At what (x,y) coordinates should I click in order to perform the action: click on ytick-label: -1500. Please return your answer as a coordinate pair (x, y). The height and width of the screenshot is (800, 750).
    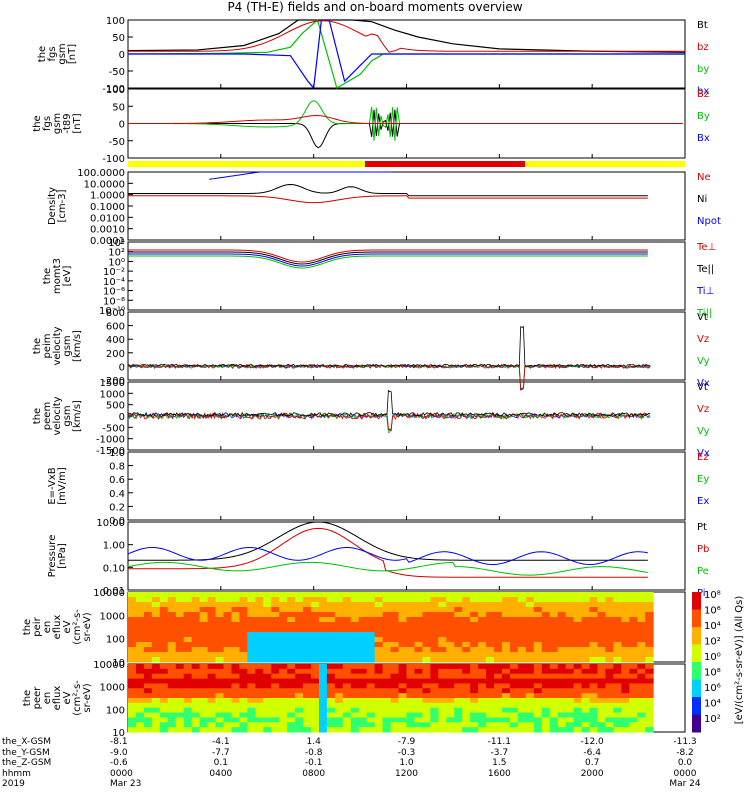
    Looking at the image, I should click on (110, 451).